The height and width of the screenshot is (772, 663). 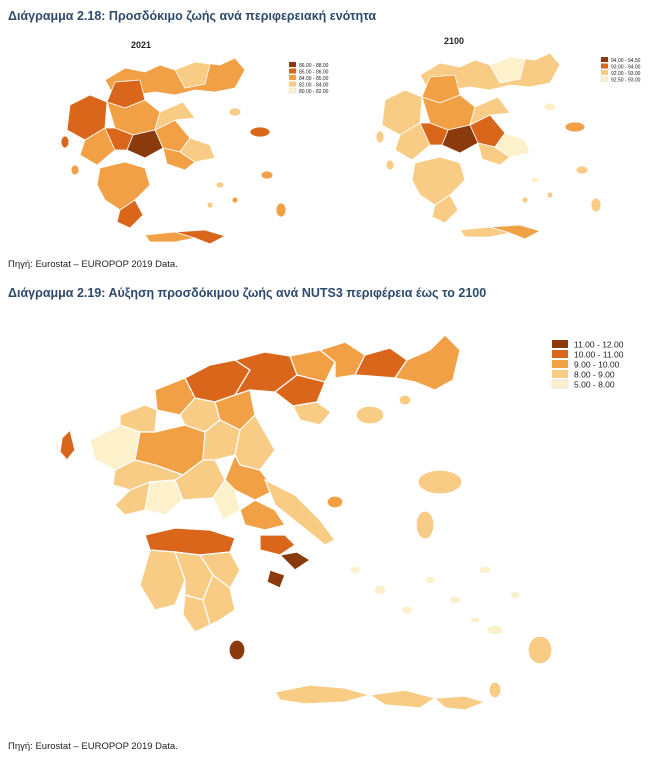 I want to click on map-2021-regions, so click(x=173, y=151).